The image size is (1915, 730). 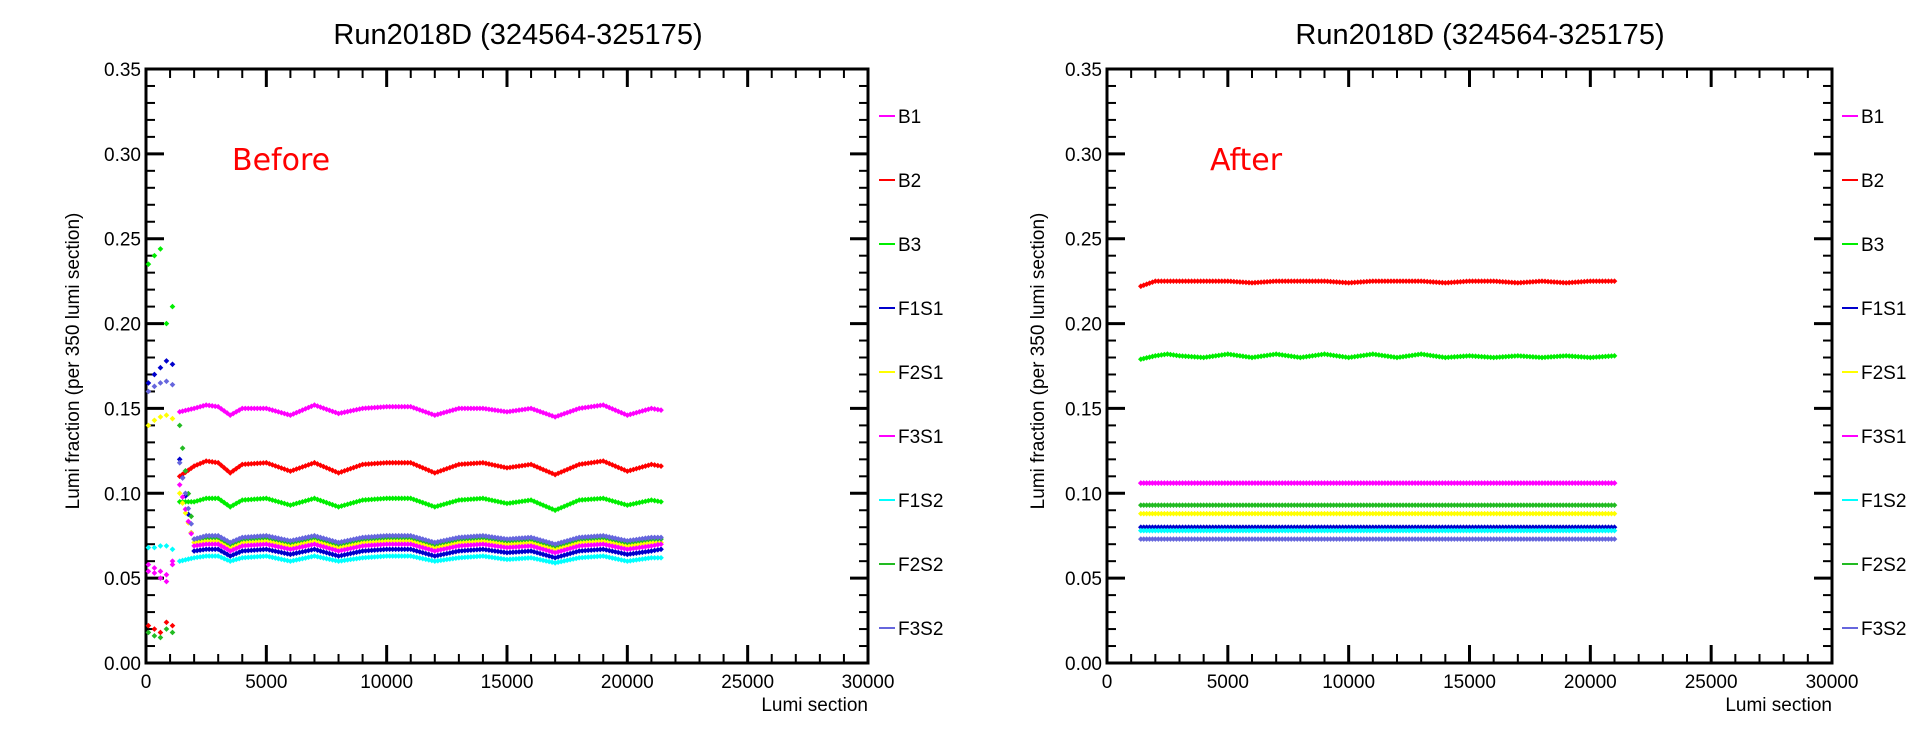 I want to click on y-tick-label: 0.10, so click(x=1083, y=494).